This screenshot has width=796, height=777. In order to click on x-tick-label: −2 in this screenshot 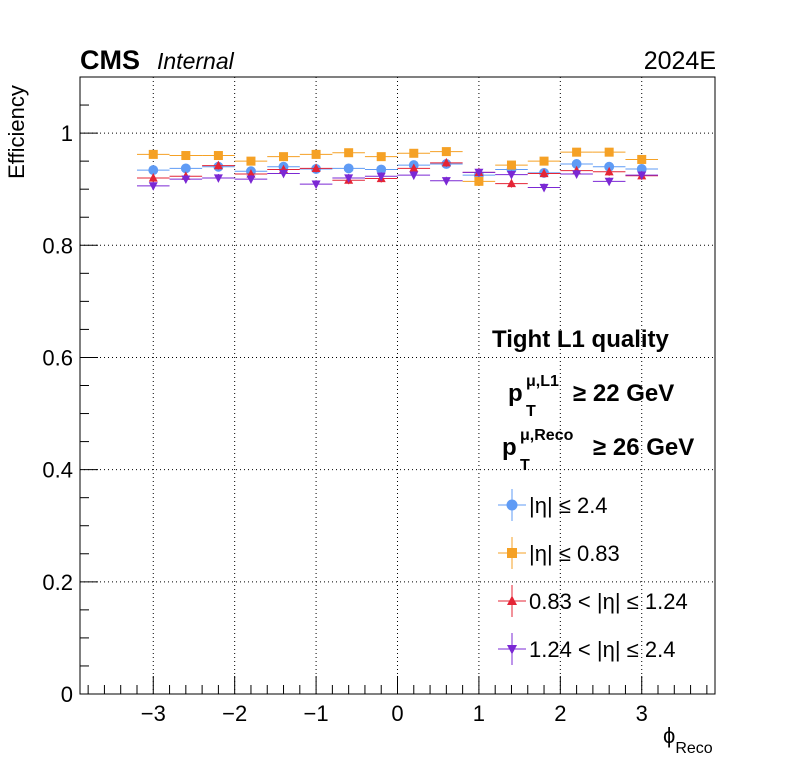, I will do `click(234, 713)`.